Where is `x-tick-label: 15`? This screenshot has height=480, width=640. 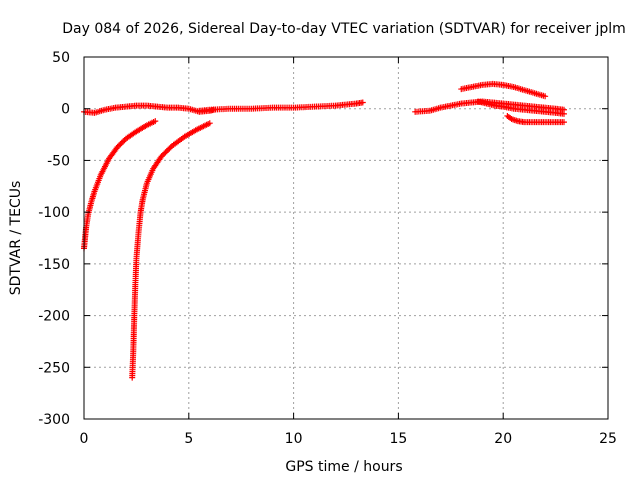
x-tick-label: 15 is located at coordinates (398, 439).